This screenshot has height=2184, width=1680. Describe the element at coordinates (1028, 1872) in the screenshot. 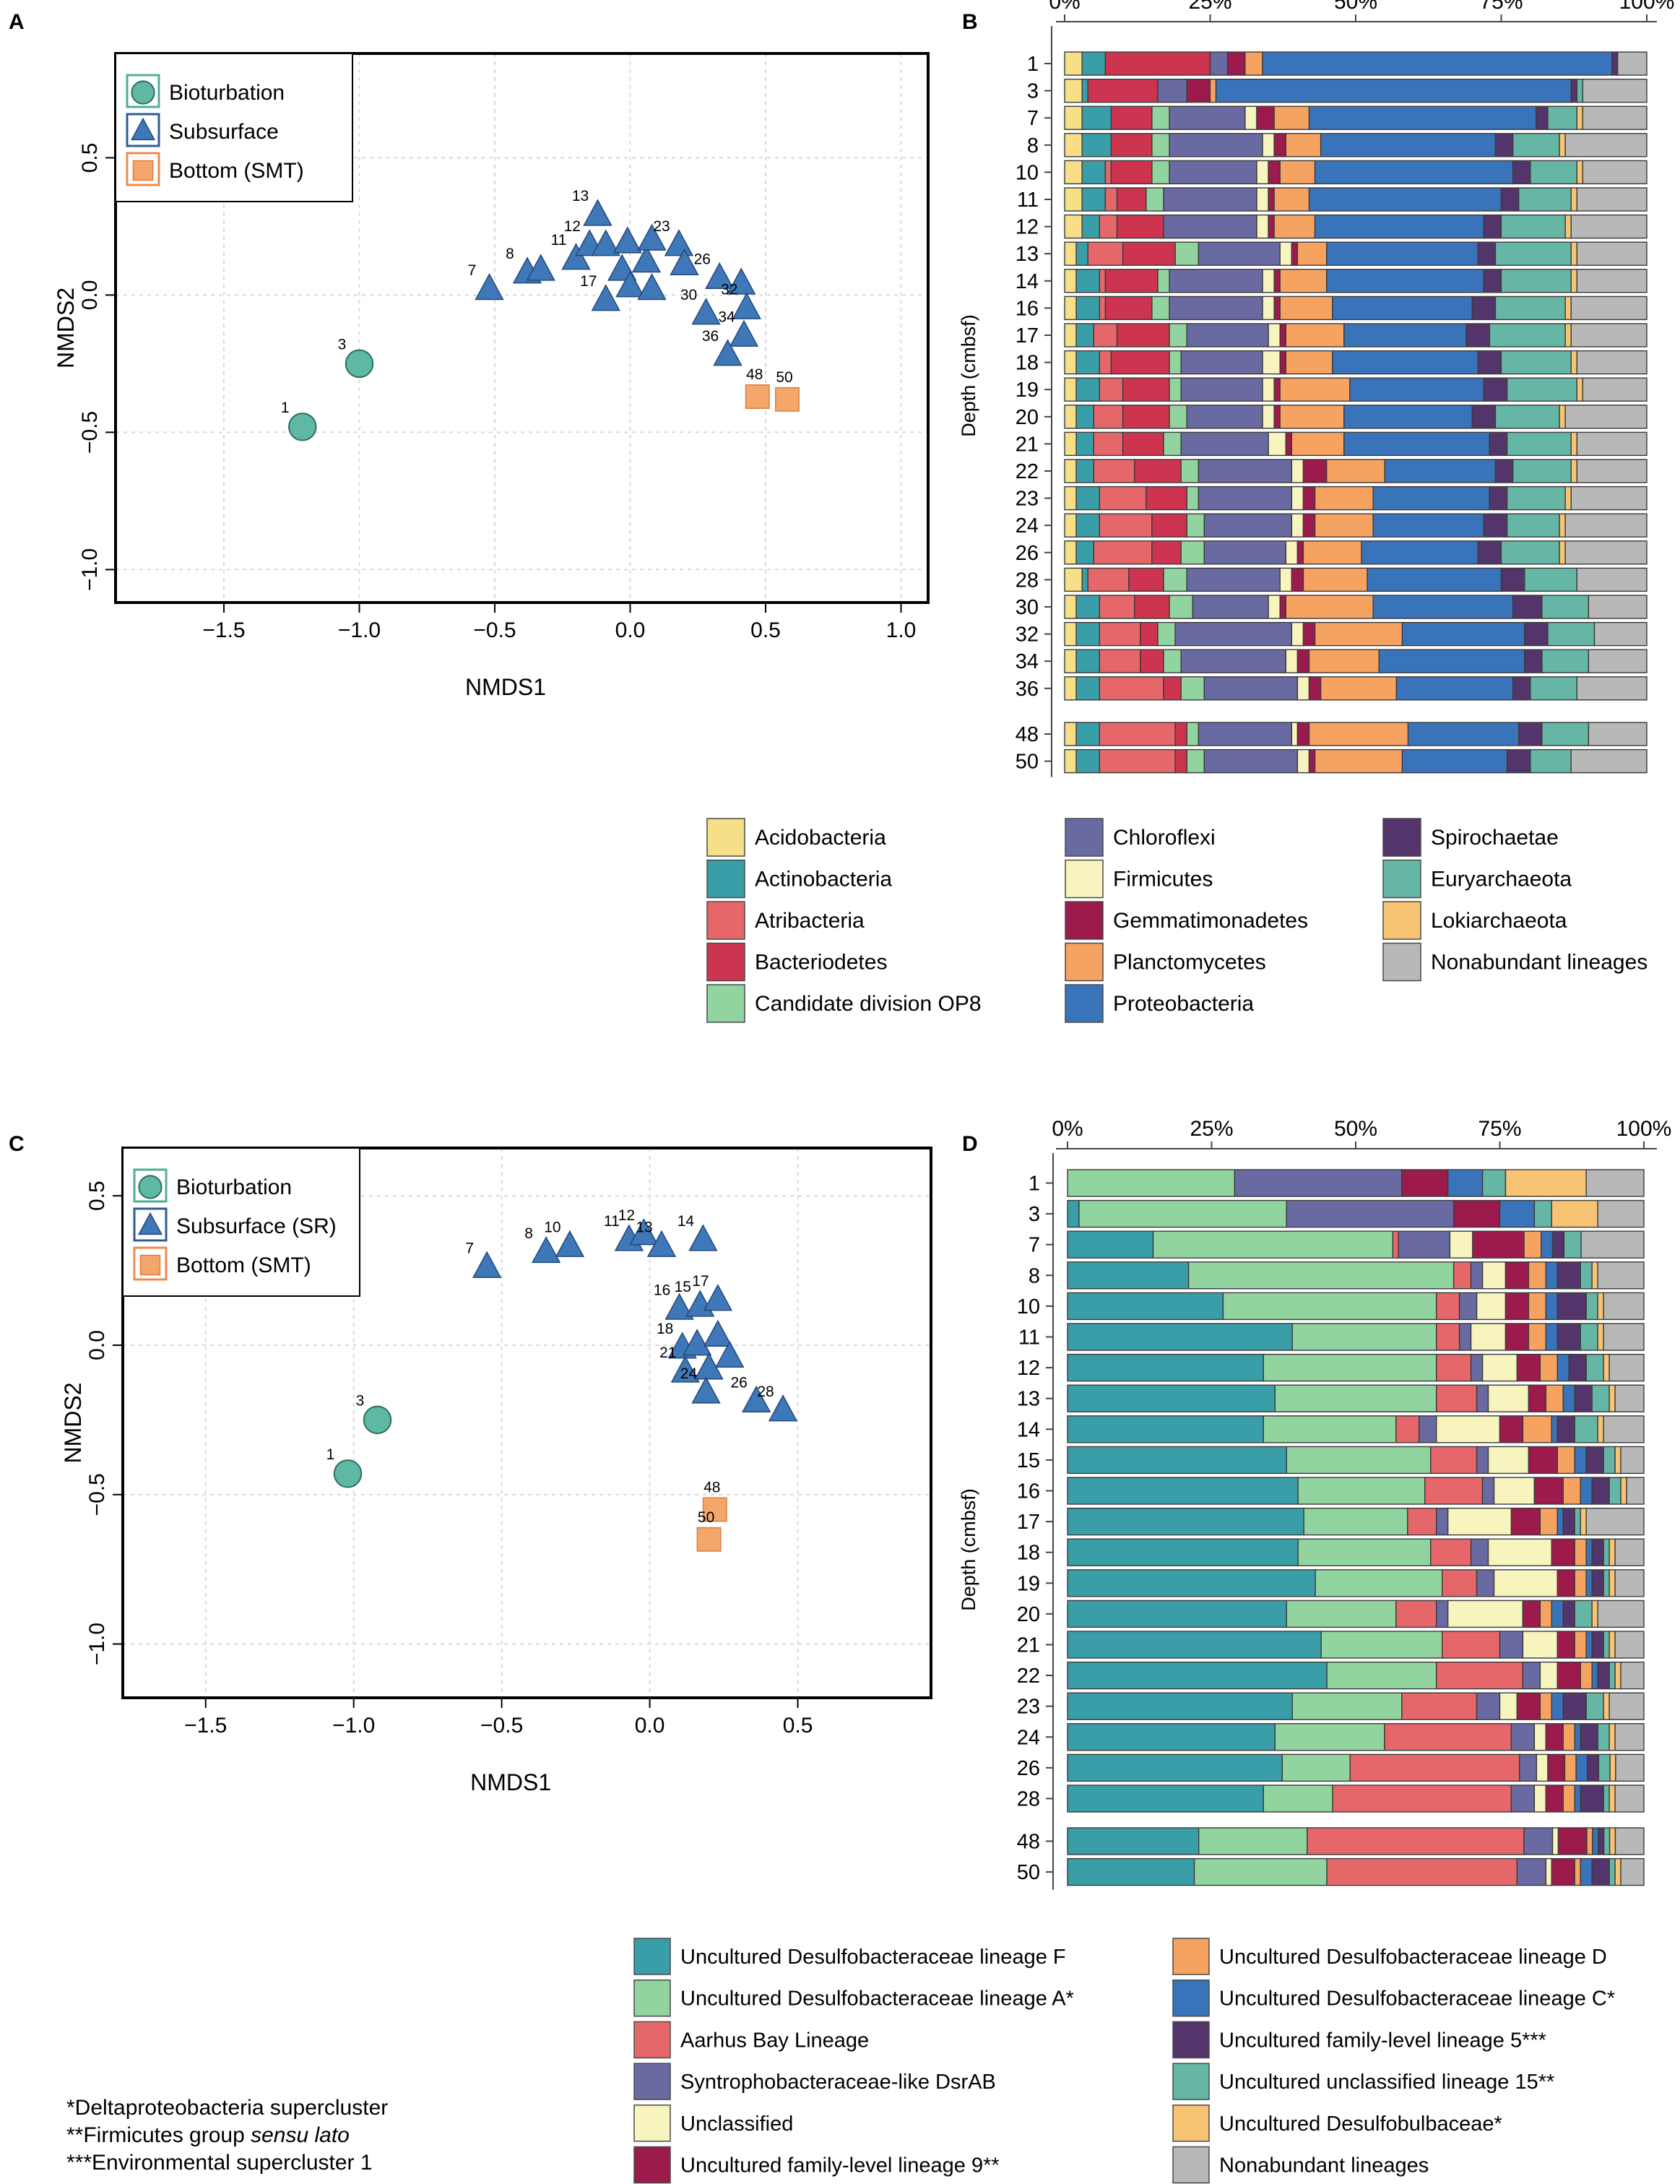

I see `depth-label: 50` at that location.